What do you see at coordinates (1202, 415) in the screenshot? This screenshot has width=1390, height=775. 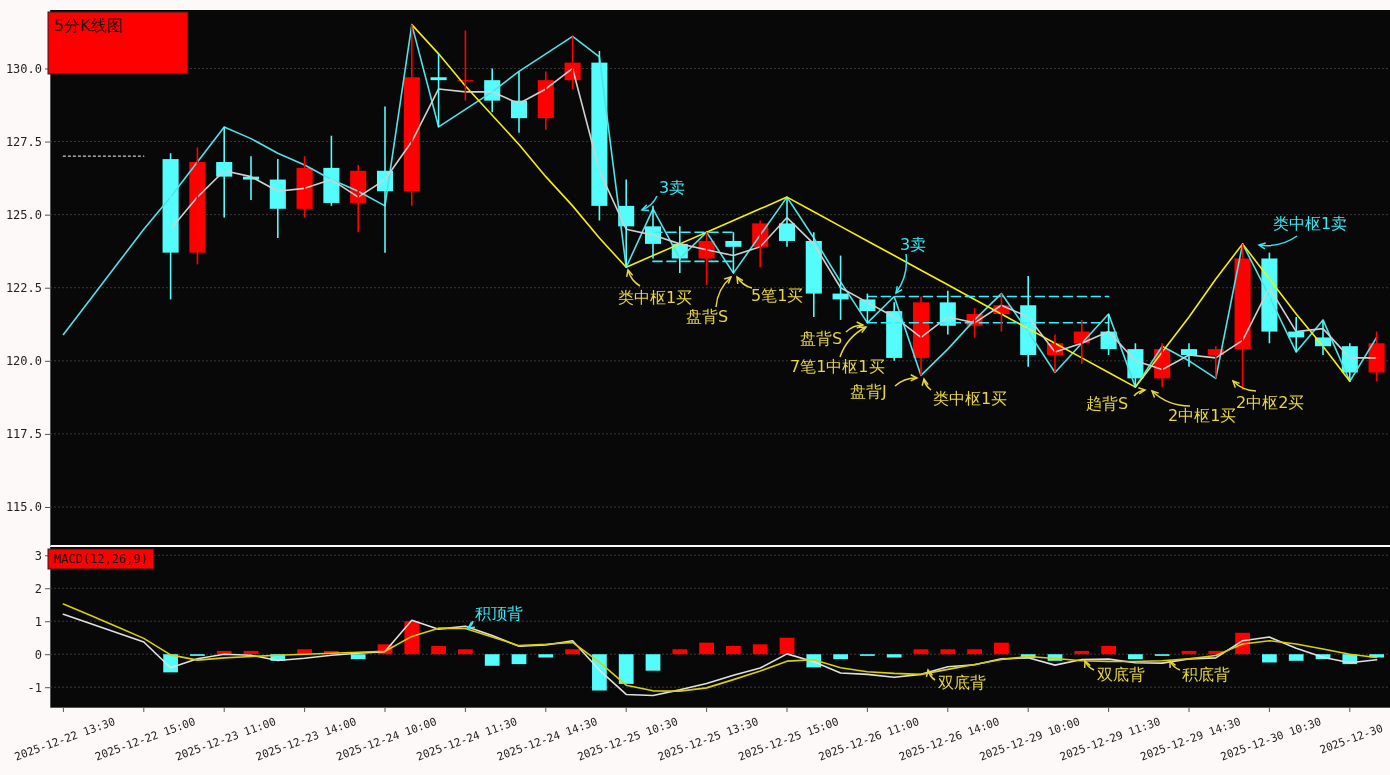 I see `annotation: 2中枢1买` at bounding box center [1202, 415].